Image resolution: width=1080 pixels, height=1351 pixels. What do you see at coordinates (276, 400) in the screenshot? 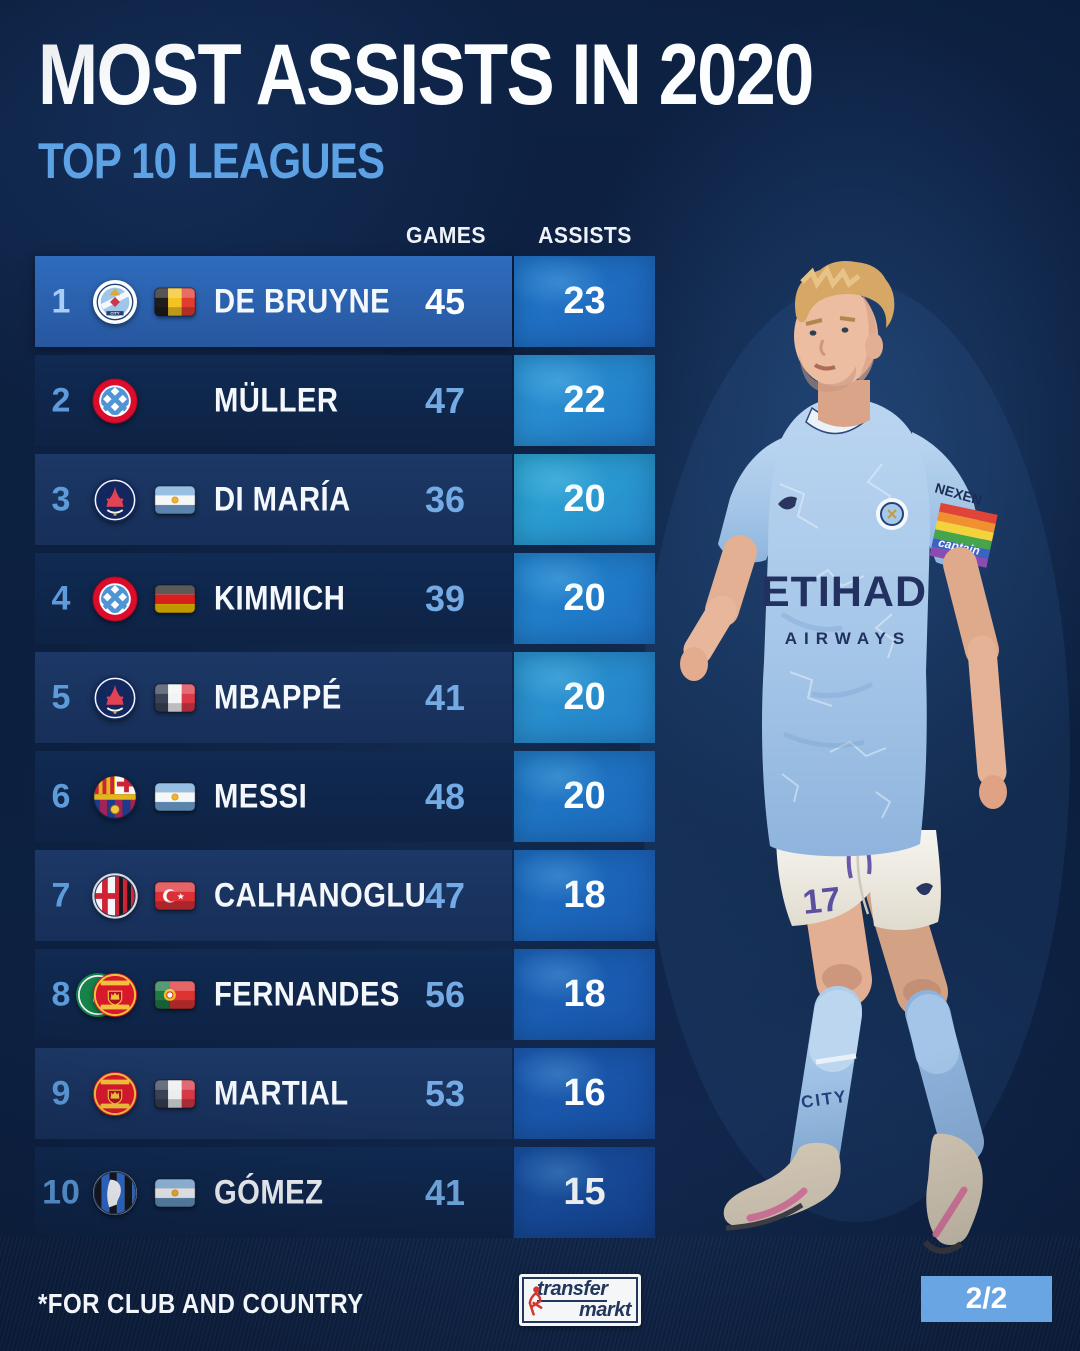
I see `player-name: MÜLLER` at bounding box center [276, 400].